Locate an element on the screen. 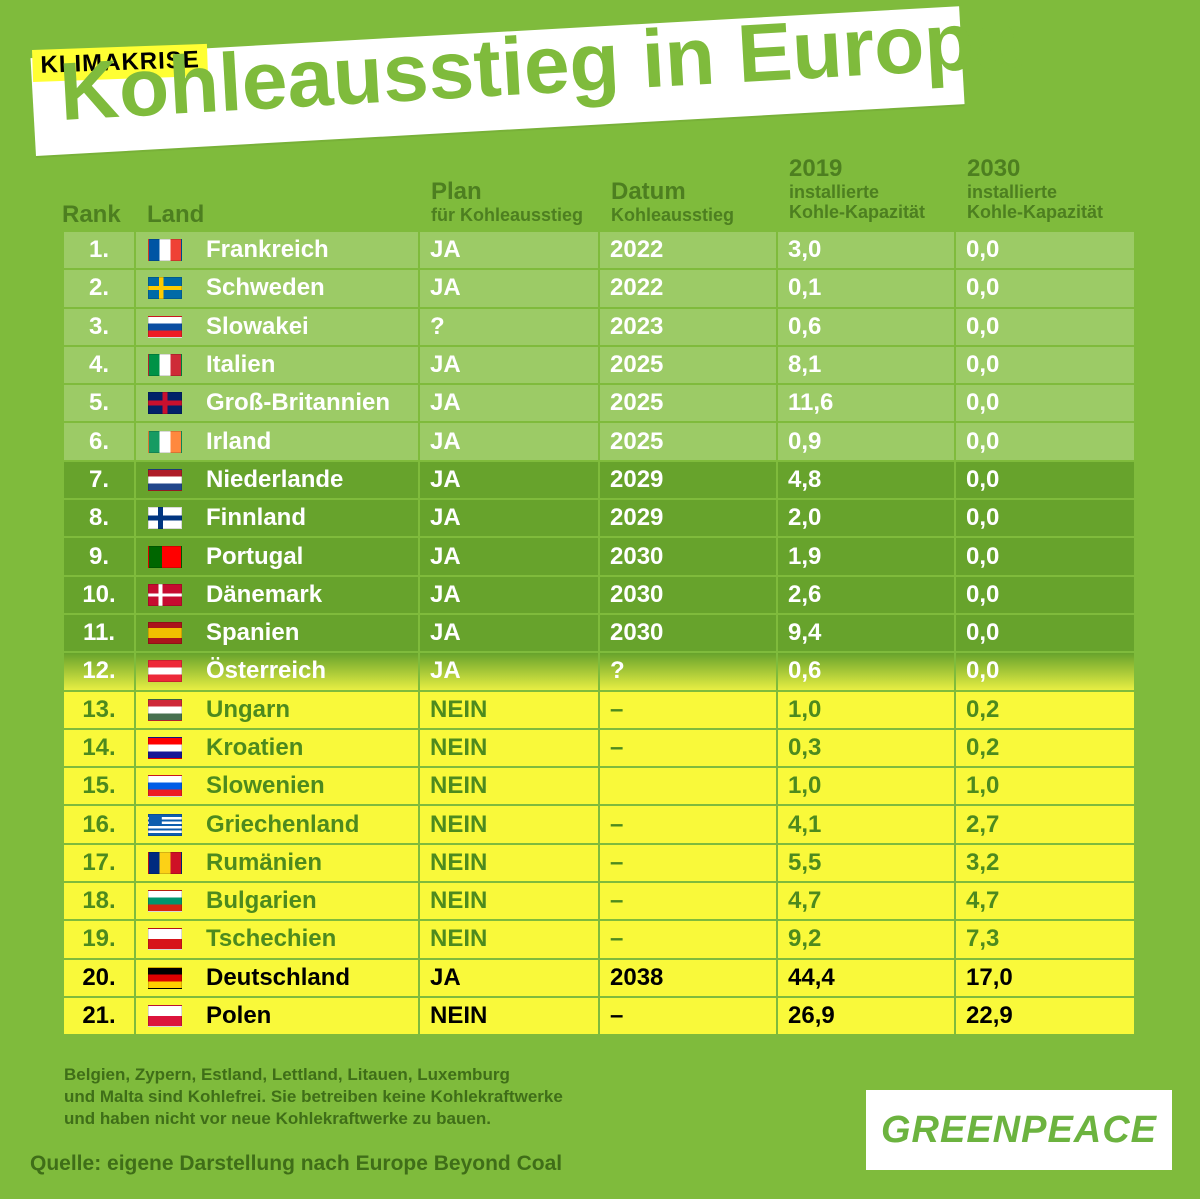  land-cell: Polen is located at coordinates (277, 1016).